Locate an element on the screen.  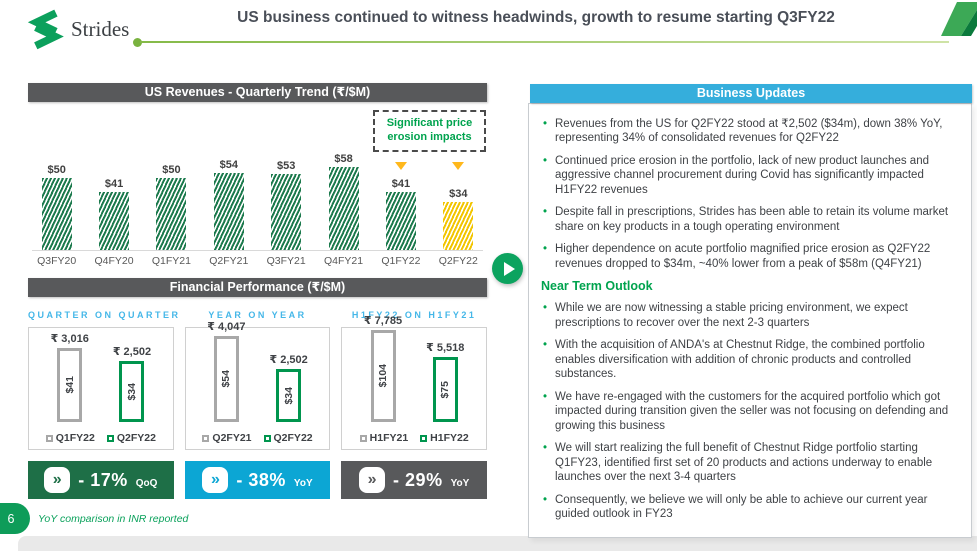
corner-ribbon is located at coordinates (959, 19).